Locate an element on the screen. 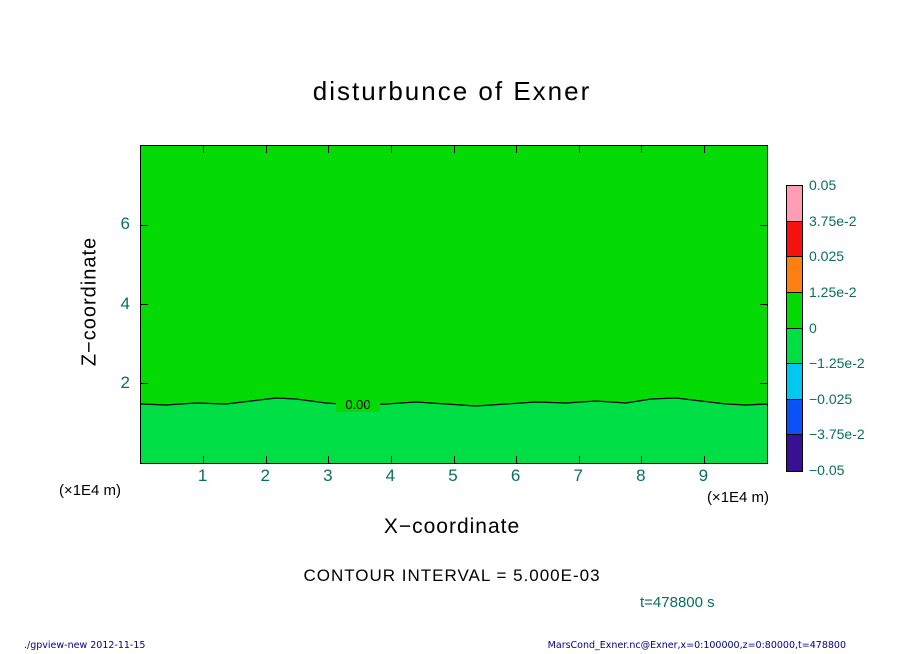  colorbar-tick-label: −0.05 is located at coordinates (827, 470).